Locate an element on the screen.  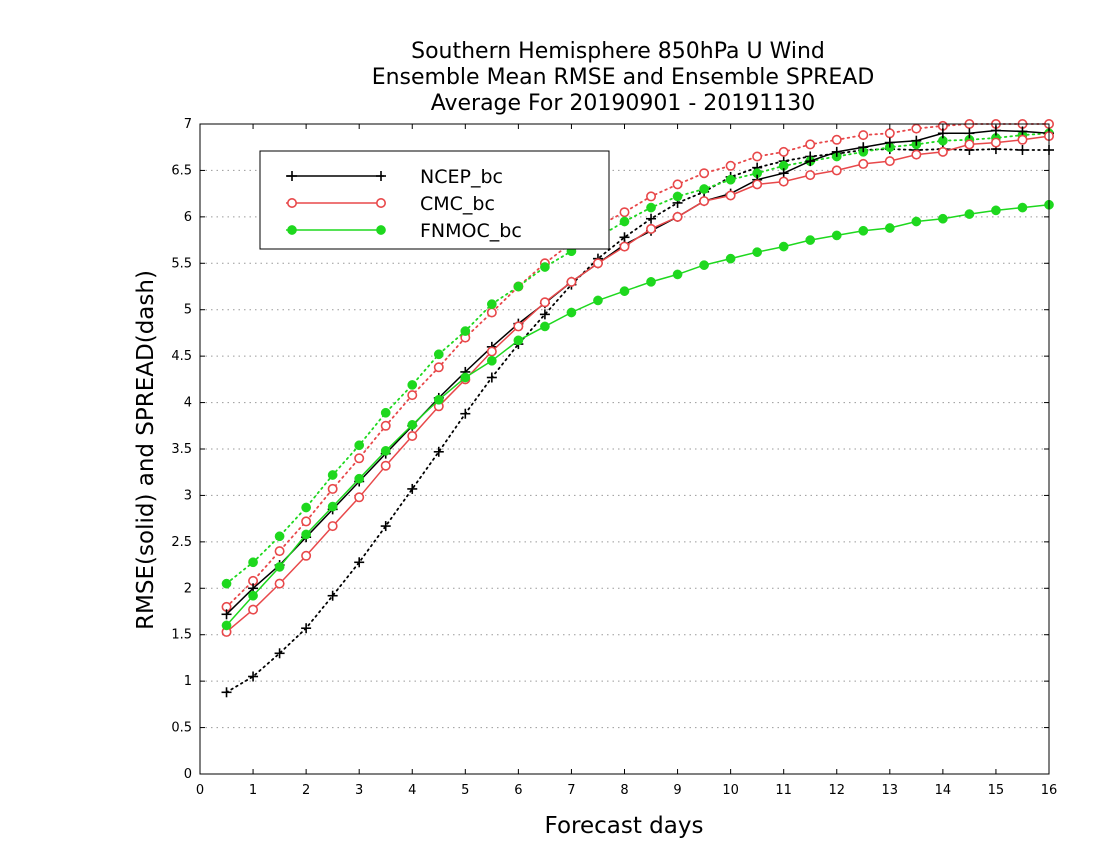
y-tick-label: 1 is located at coordinates (188, 681).